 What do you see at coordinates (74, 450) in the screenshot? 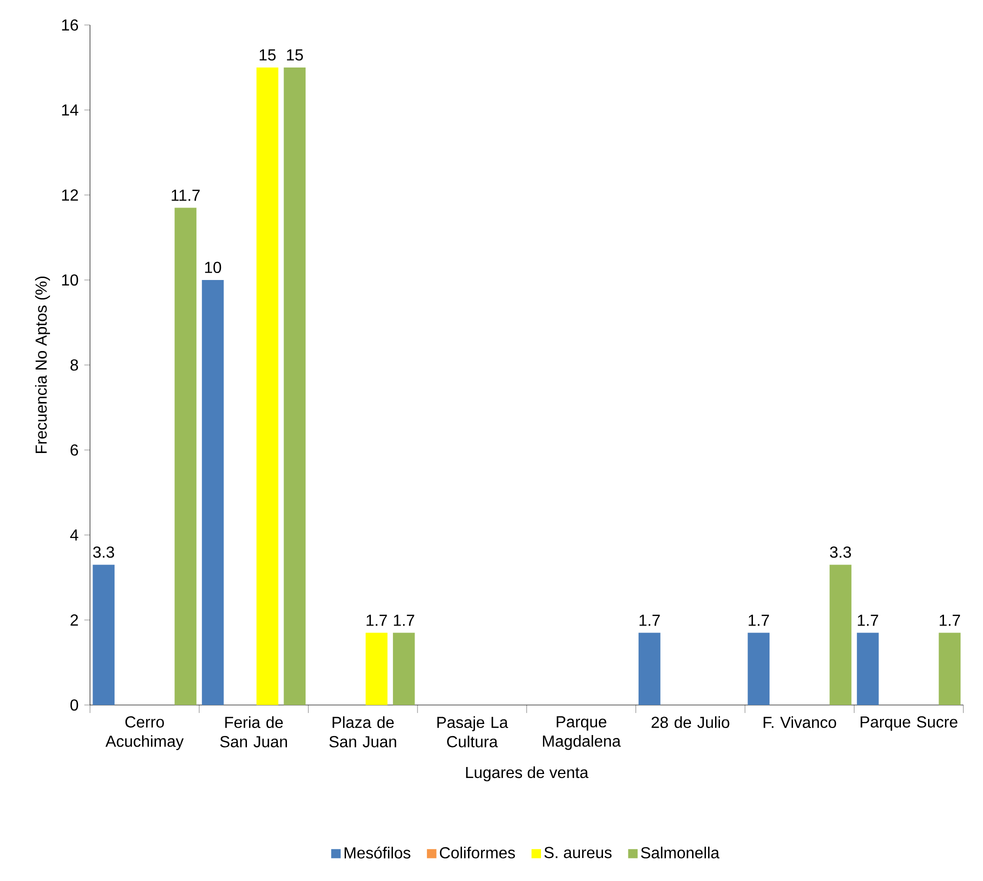
I see `y-tick-label: 6` at bounding box center [74, 450].